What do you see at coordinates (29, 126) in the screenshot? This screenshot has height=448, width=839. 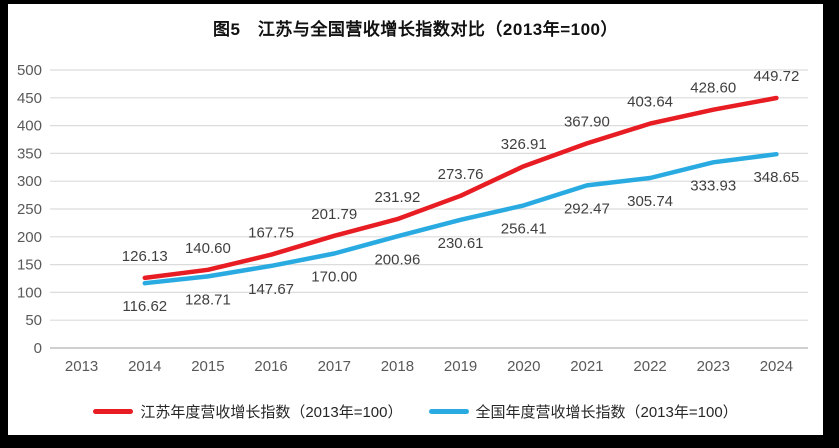 I see `y-tick-label: 400` at bounding box center [29, 126].